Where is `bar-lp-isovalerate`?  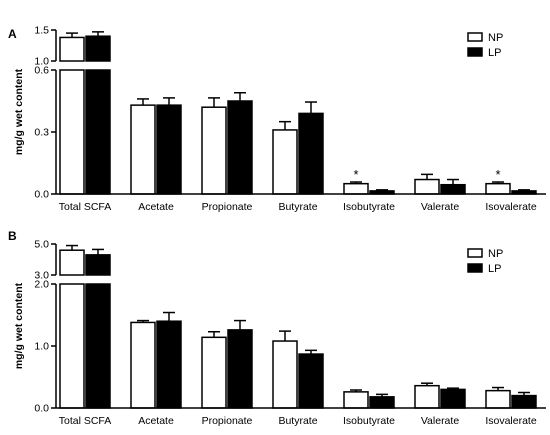 bar-lp-isovalerate is located at coordinates (524, 401).